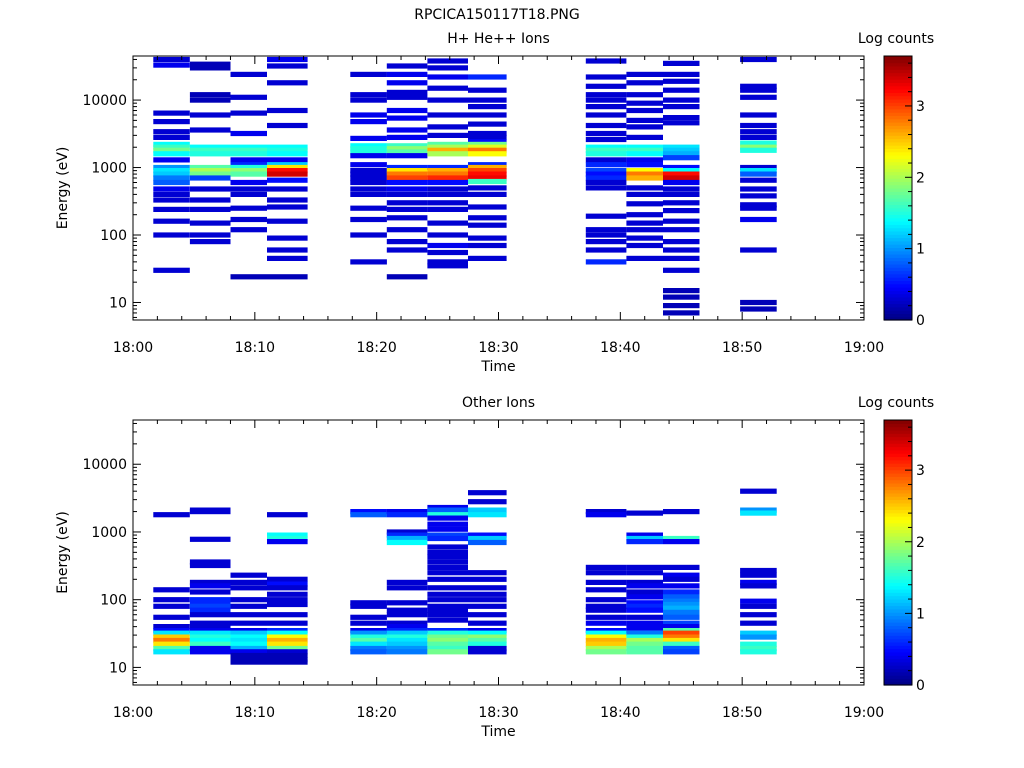 This screenshot has height=768, width=1024. What do you see at coordinates (376, 348) in the screenshot?
I see `x-tick-label: 18:20` at bounding box center [376, 348].